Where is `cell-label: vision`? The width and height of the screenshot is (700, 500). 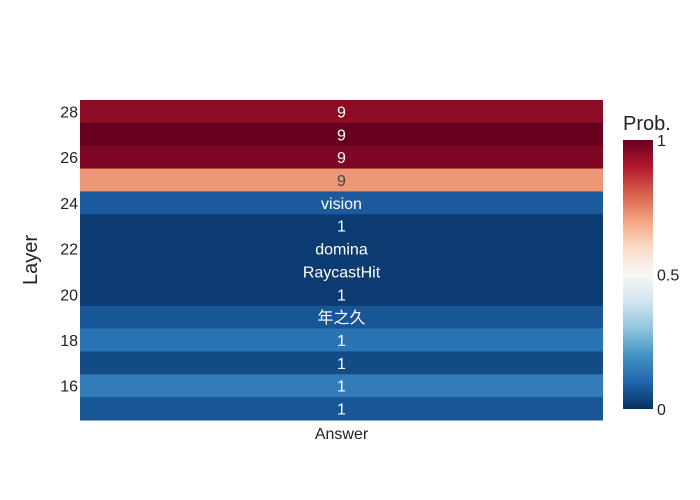
cell-label: vision is located at coordinates (341, 204).